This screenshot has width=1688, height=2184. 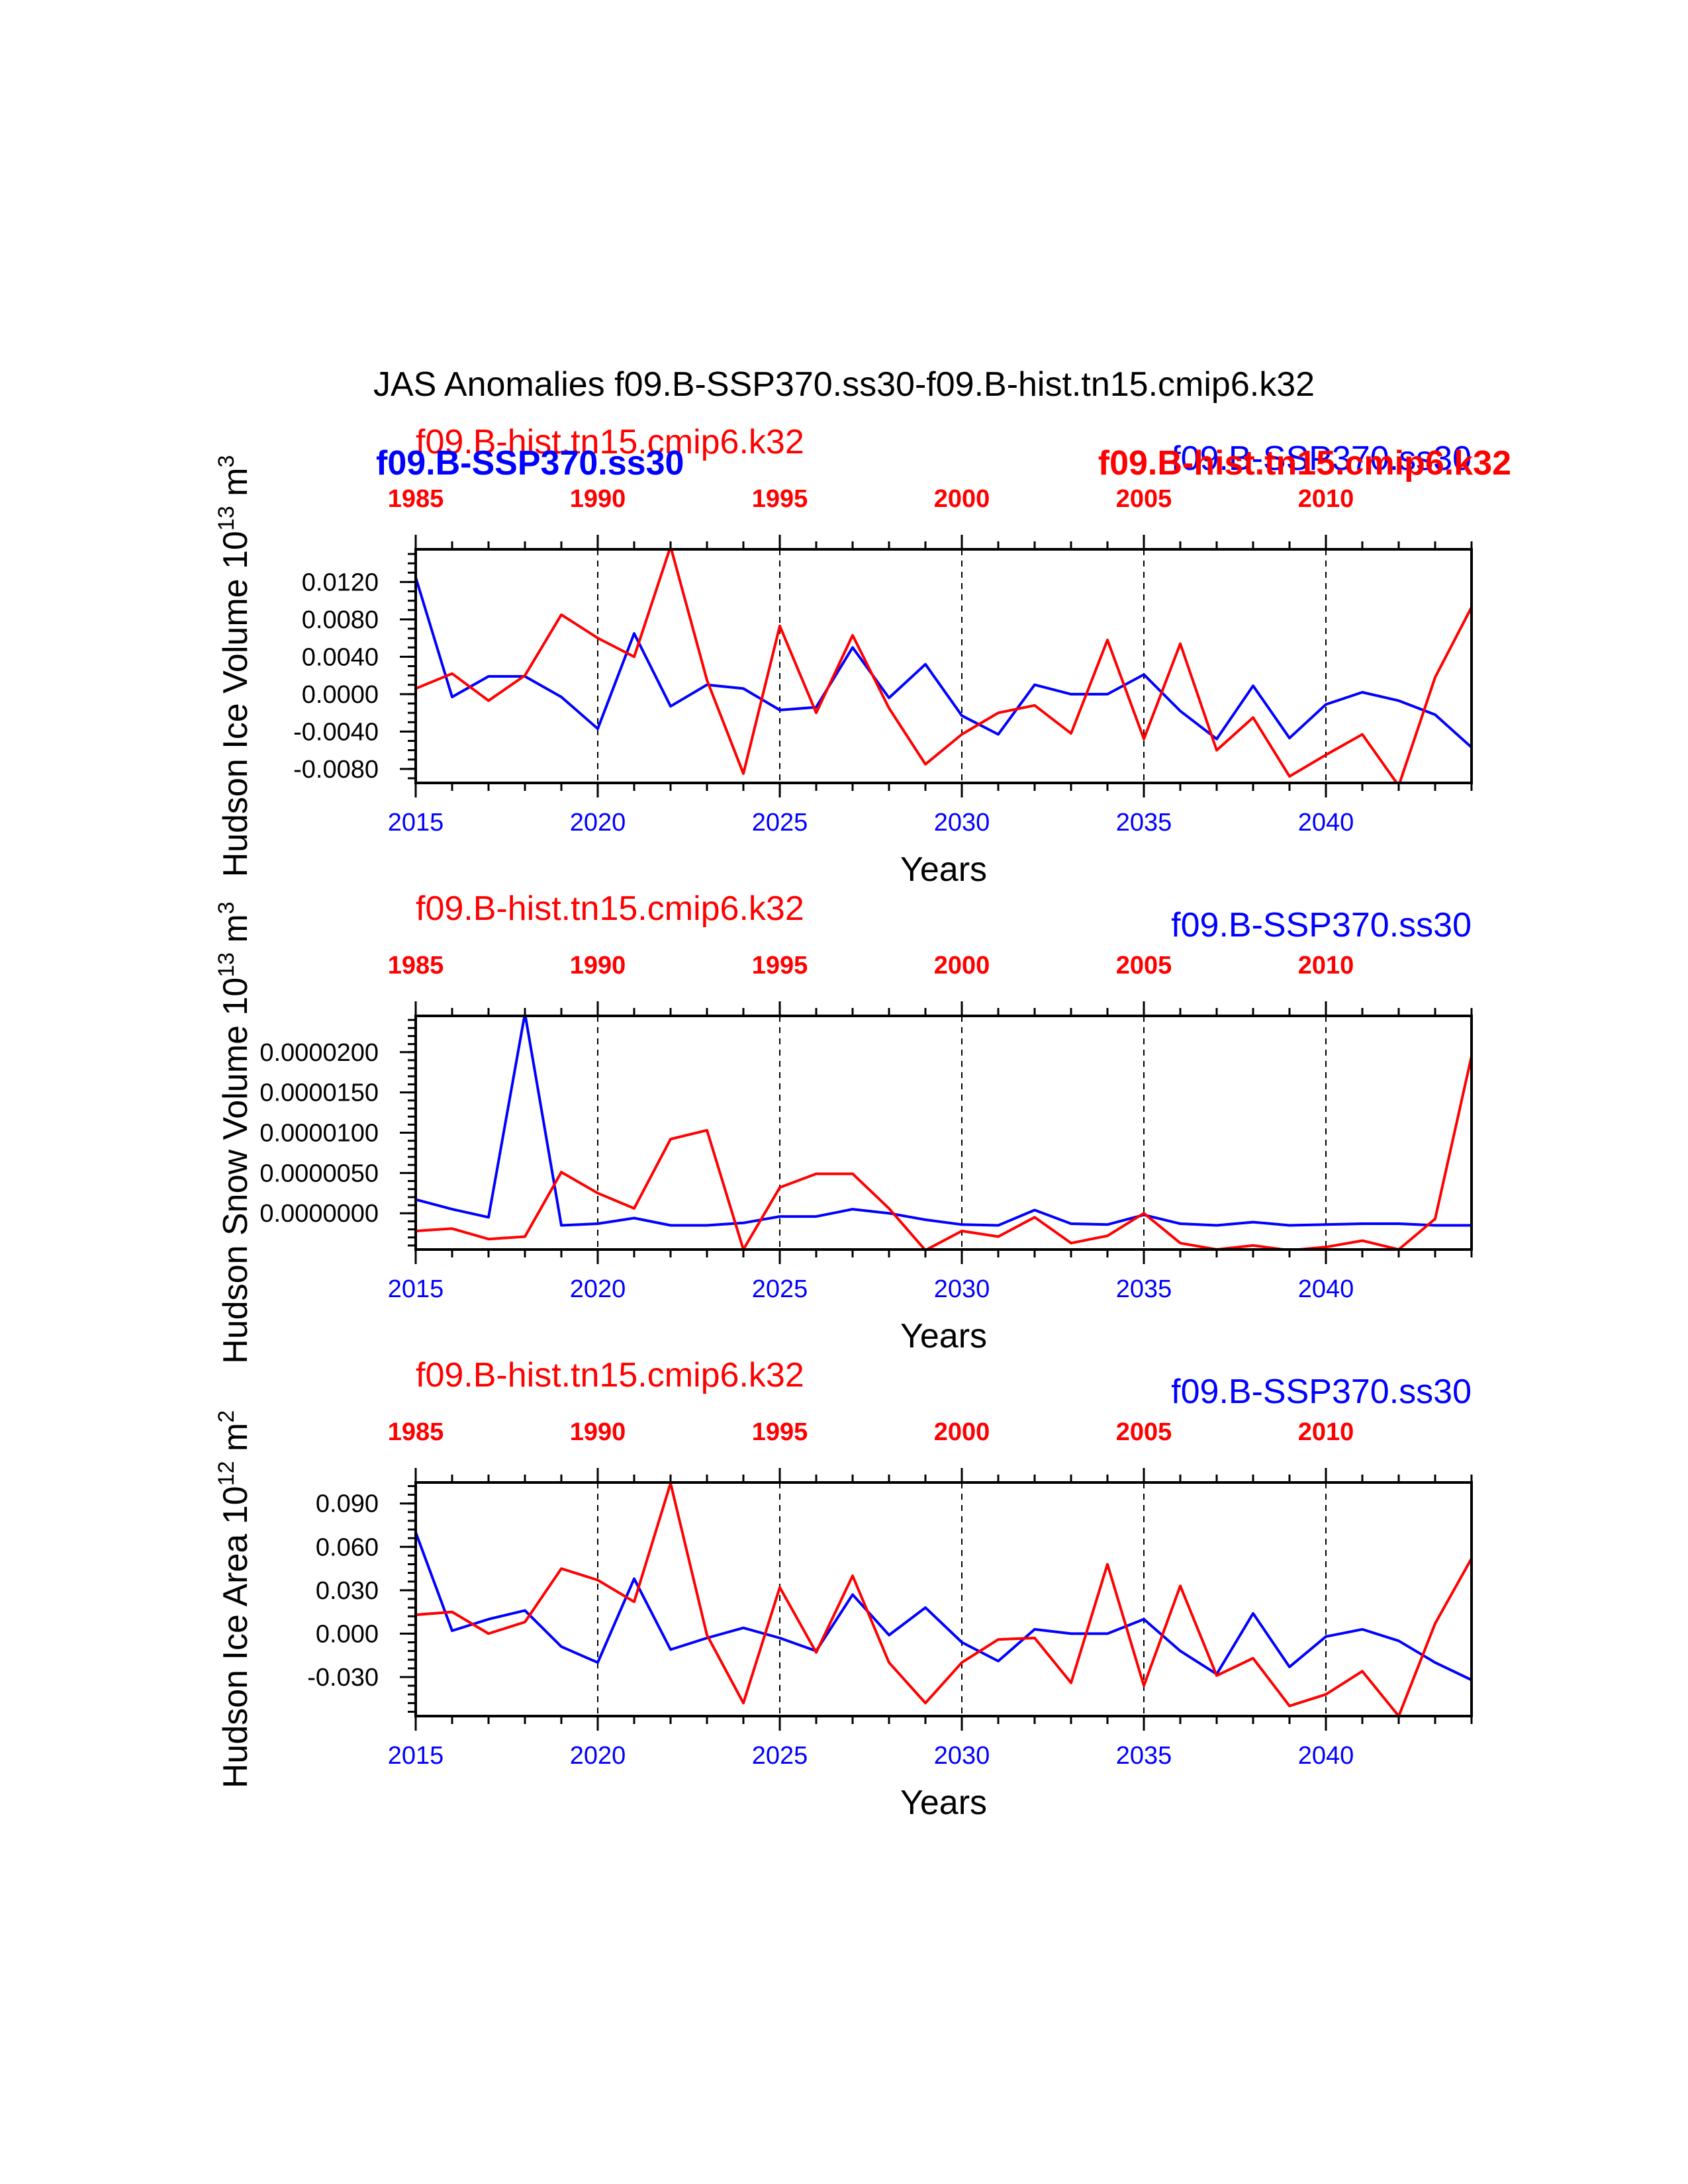 I want to click on y-tick-label: 0.0000000, so click(x=319, y=1214).